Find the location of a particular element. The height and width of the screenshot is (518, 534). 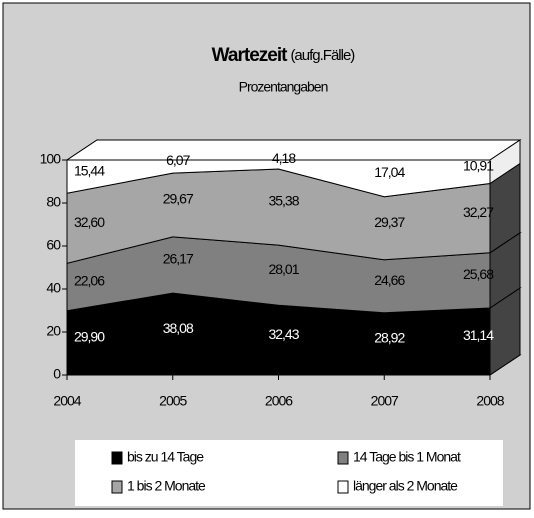

y-tick-label: 60 is located at coordinates (53, 245).